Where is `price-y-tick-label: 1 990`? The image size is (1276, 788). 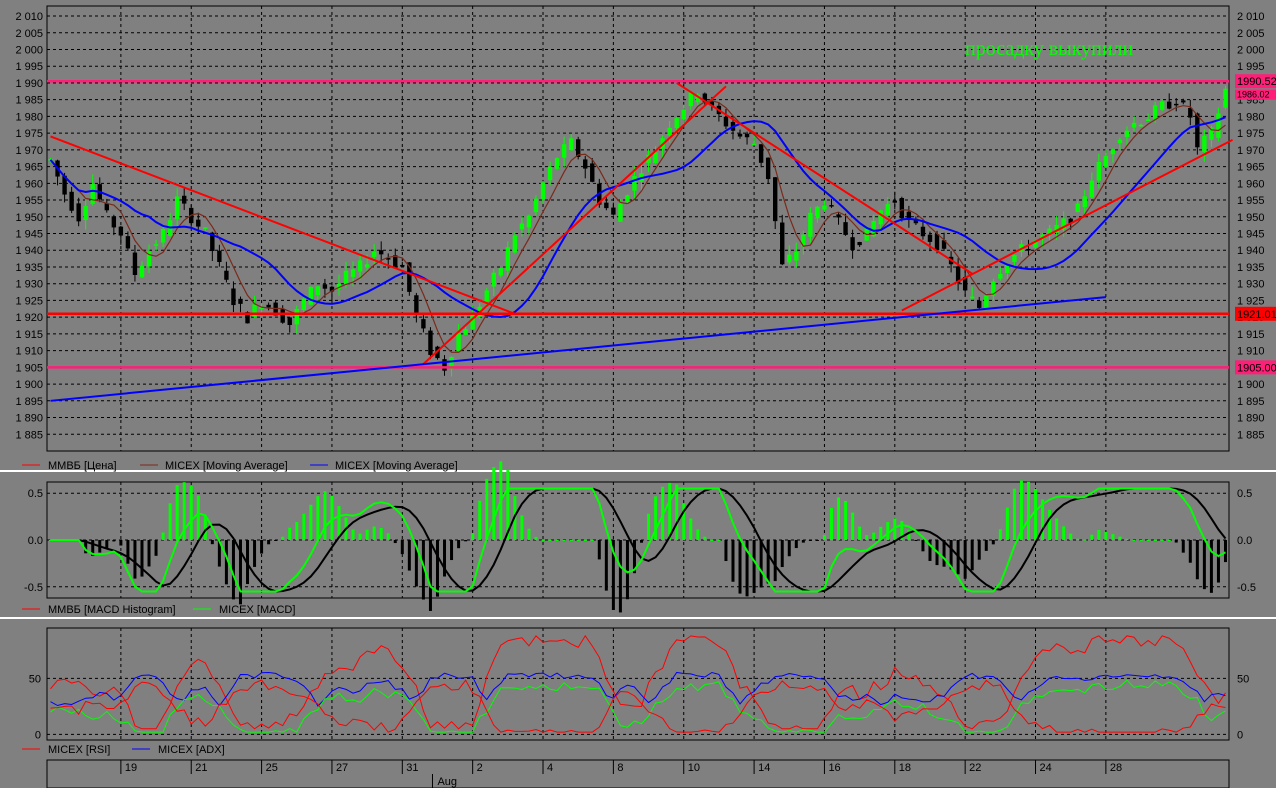 price-y-tick-label: 1 990 is located at coordinates (29, 84).